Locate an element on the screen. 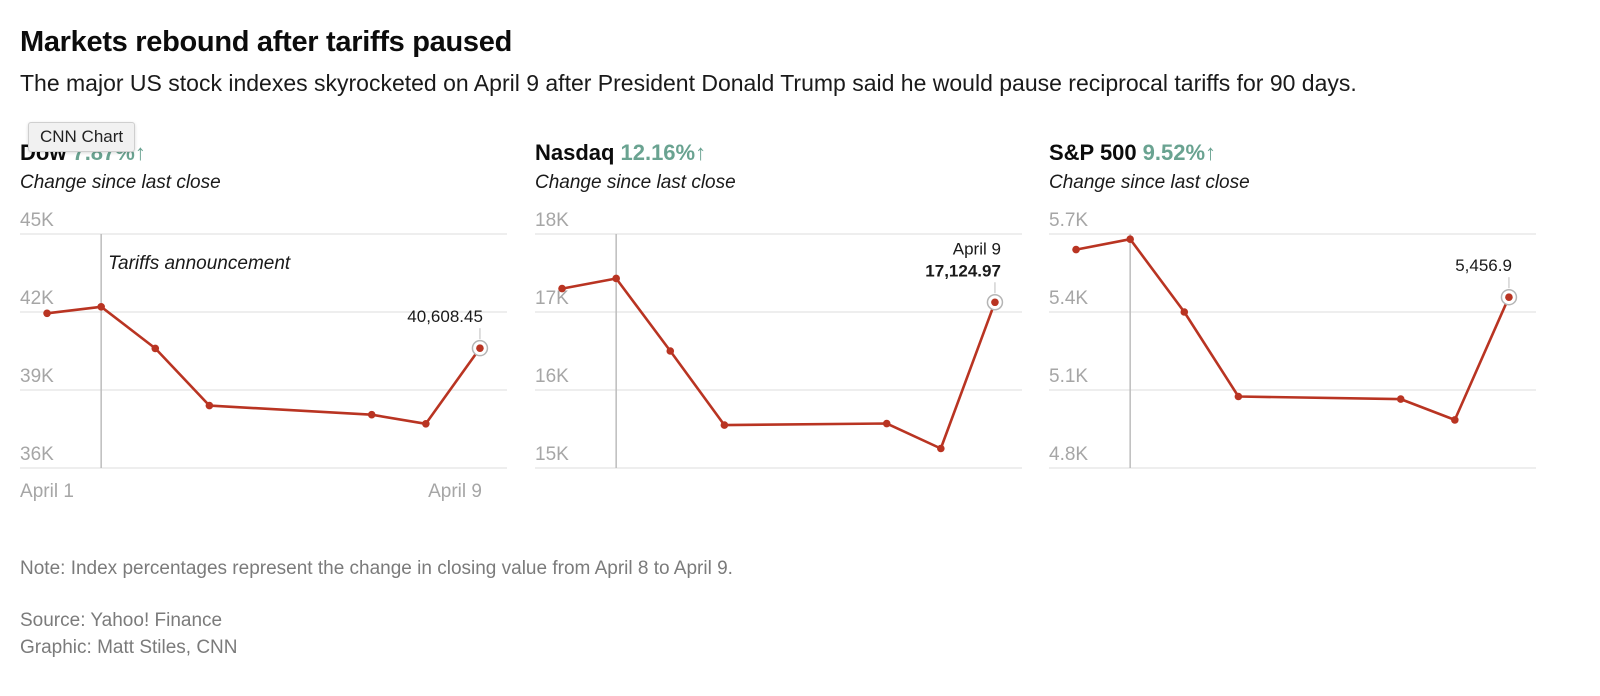 The height and width of the screenshot is (696, 1600). y-tick-label: 16K is located at coordinates (552, 376).